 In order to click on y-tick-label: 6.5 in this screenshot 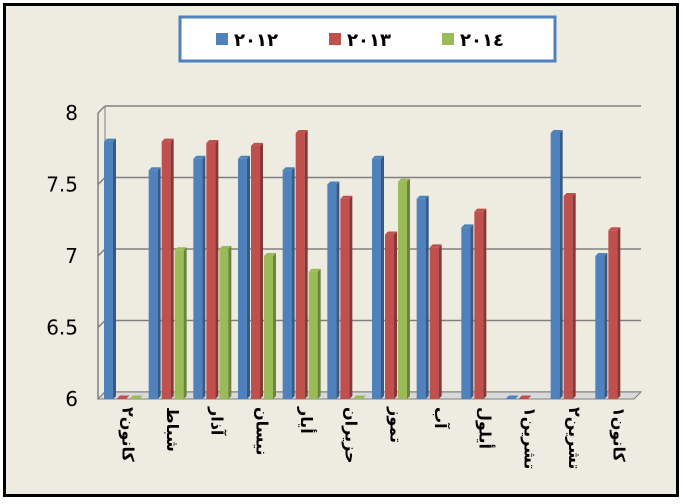, I will do `click(62, 328)`.